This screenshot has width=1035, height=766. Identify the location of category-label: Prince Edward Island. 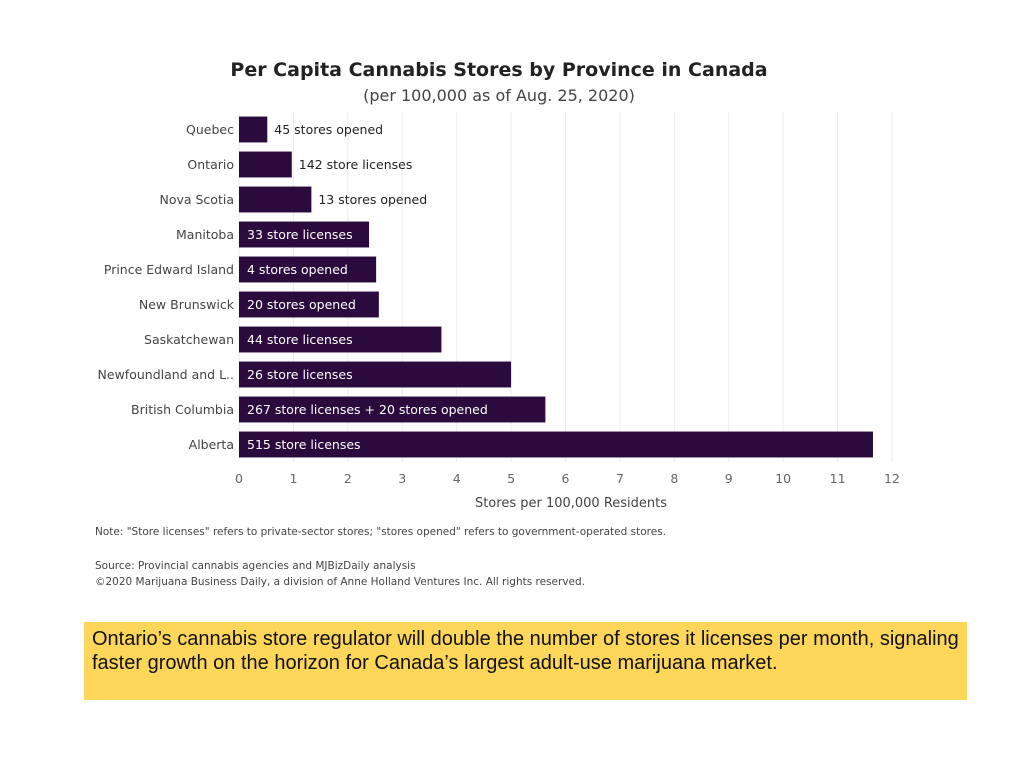
(169, 269).